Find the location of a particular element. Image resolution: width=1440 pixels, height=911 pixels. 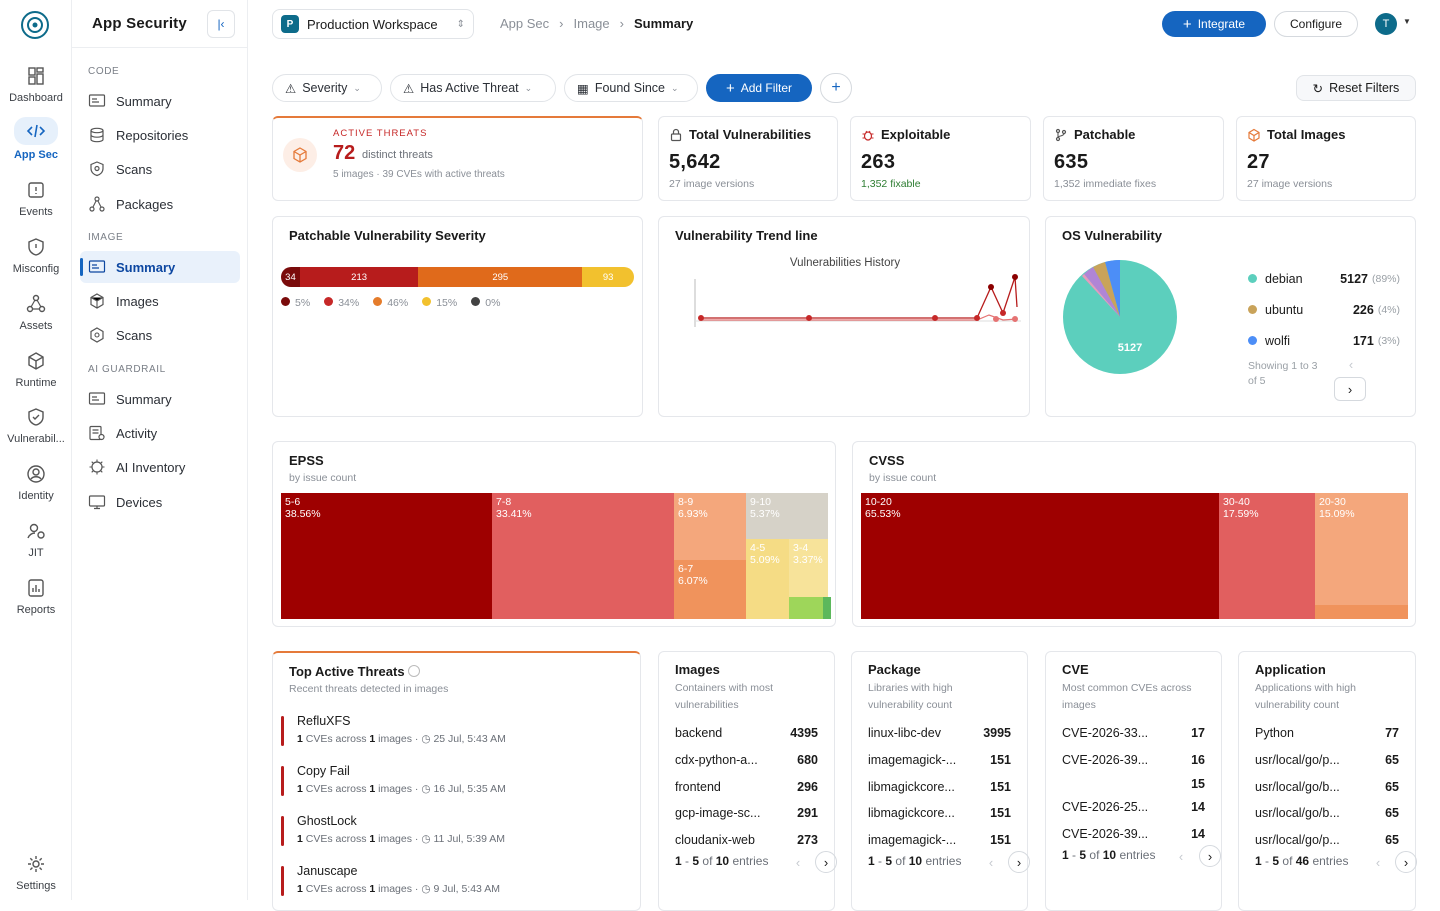

pie-slice-wolfi is located at coordinates (1112, 288).